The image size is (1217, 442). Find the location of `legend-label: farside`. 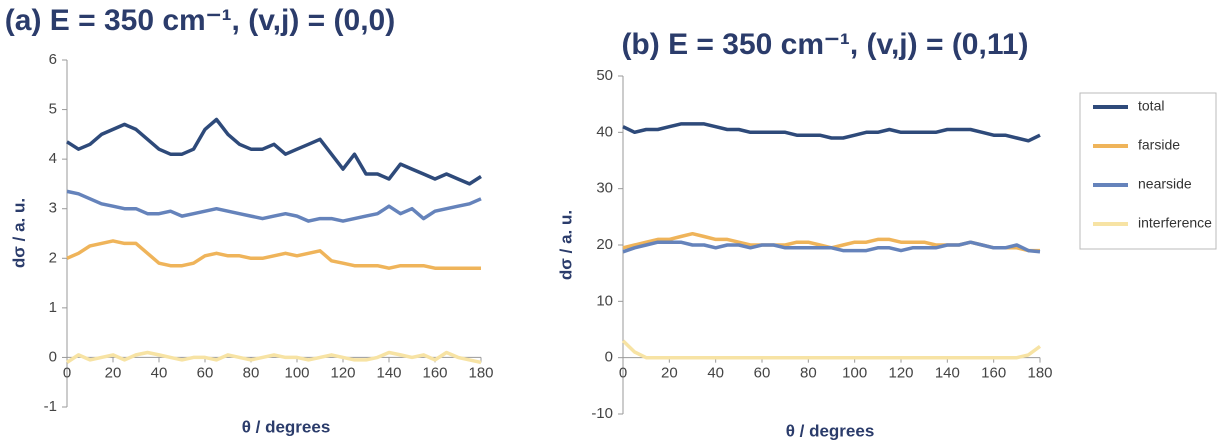

legend-label: farside is located at coordinates (1159, 145).